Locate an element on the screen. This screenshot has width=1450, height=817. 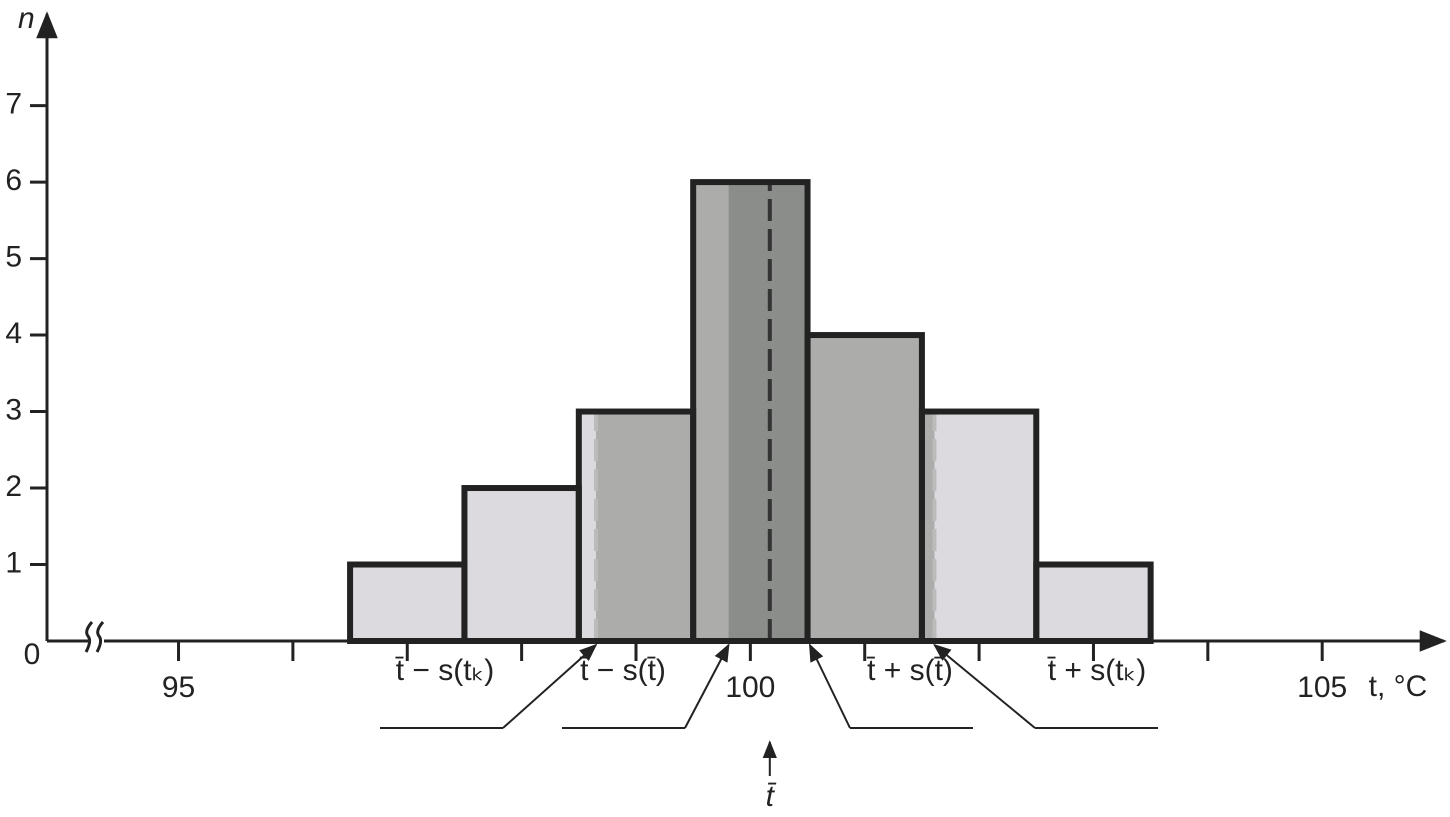
y-tick-label: 7 is located at coordinates (13, 104).